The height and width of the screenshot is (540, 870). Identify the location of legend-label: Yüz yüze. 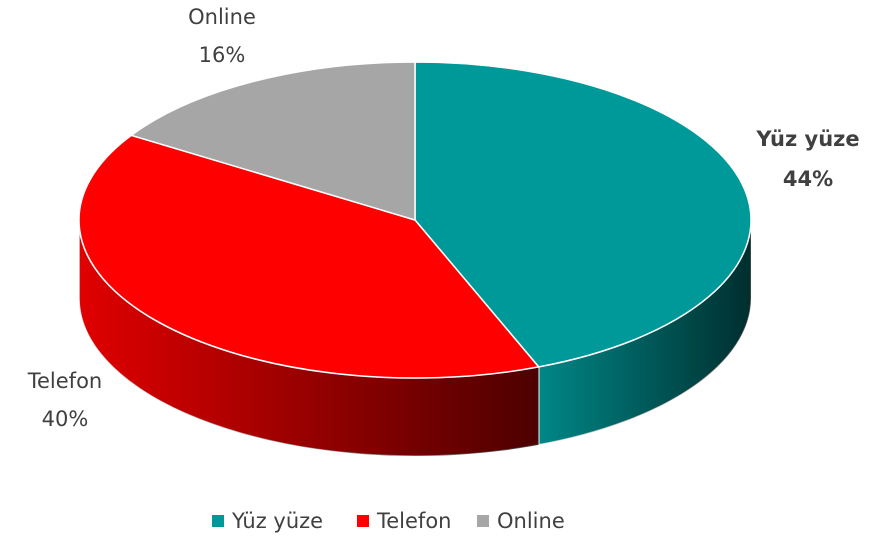
(277, 521).